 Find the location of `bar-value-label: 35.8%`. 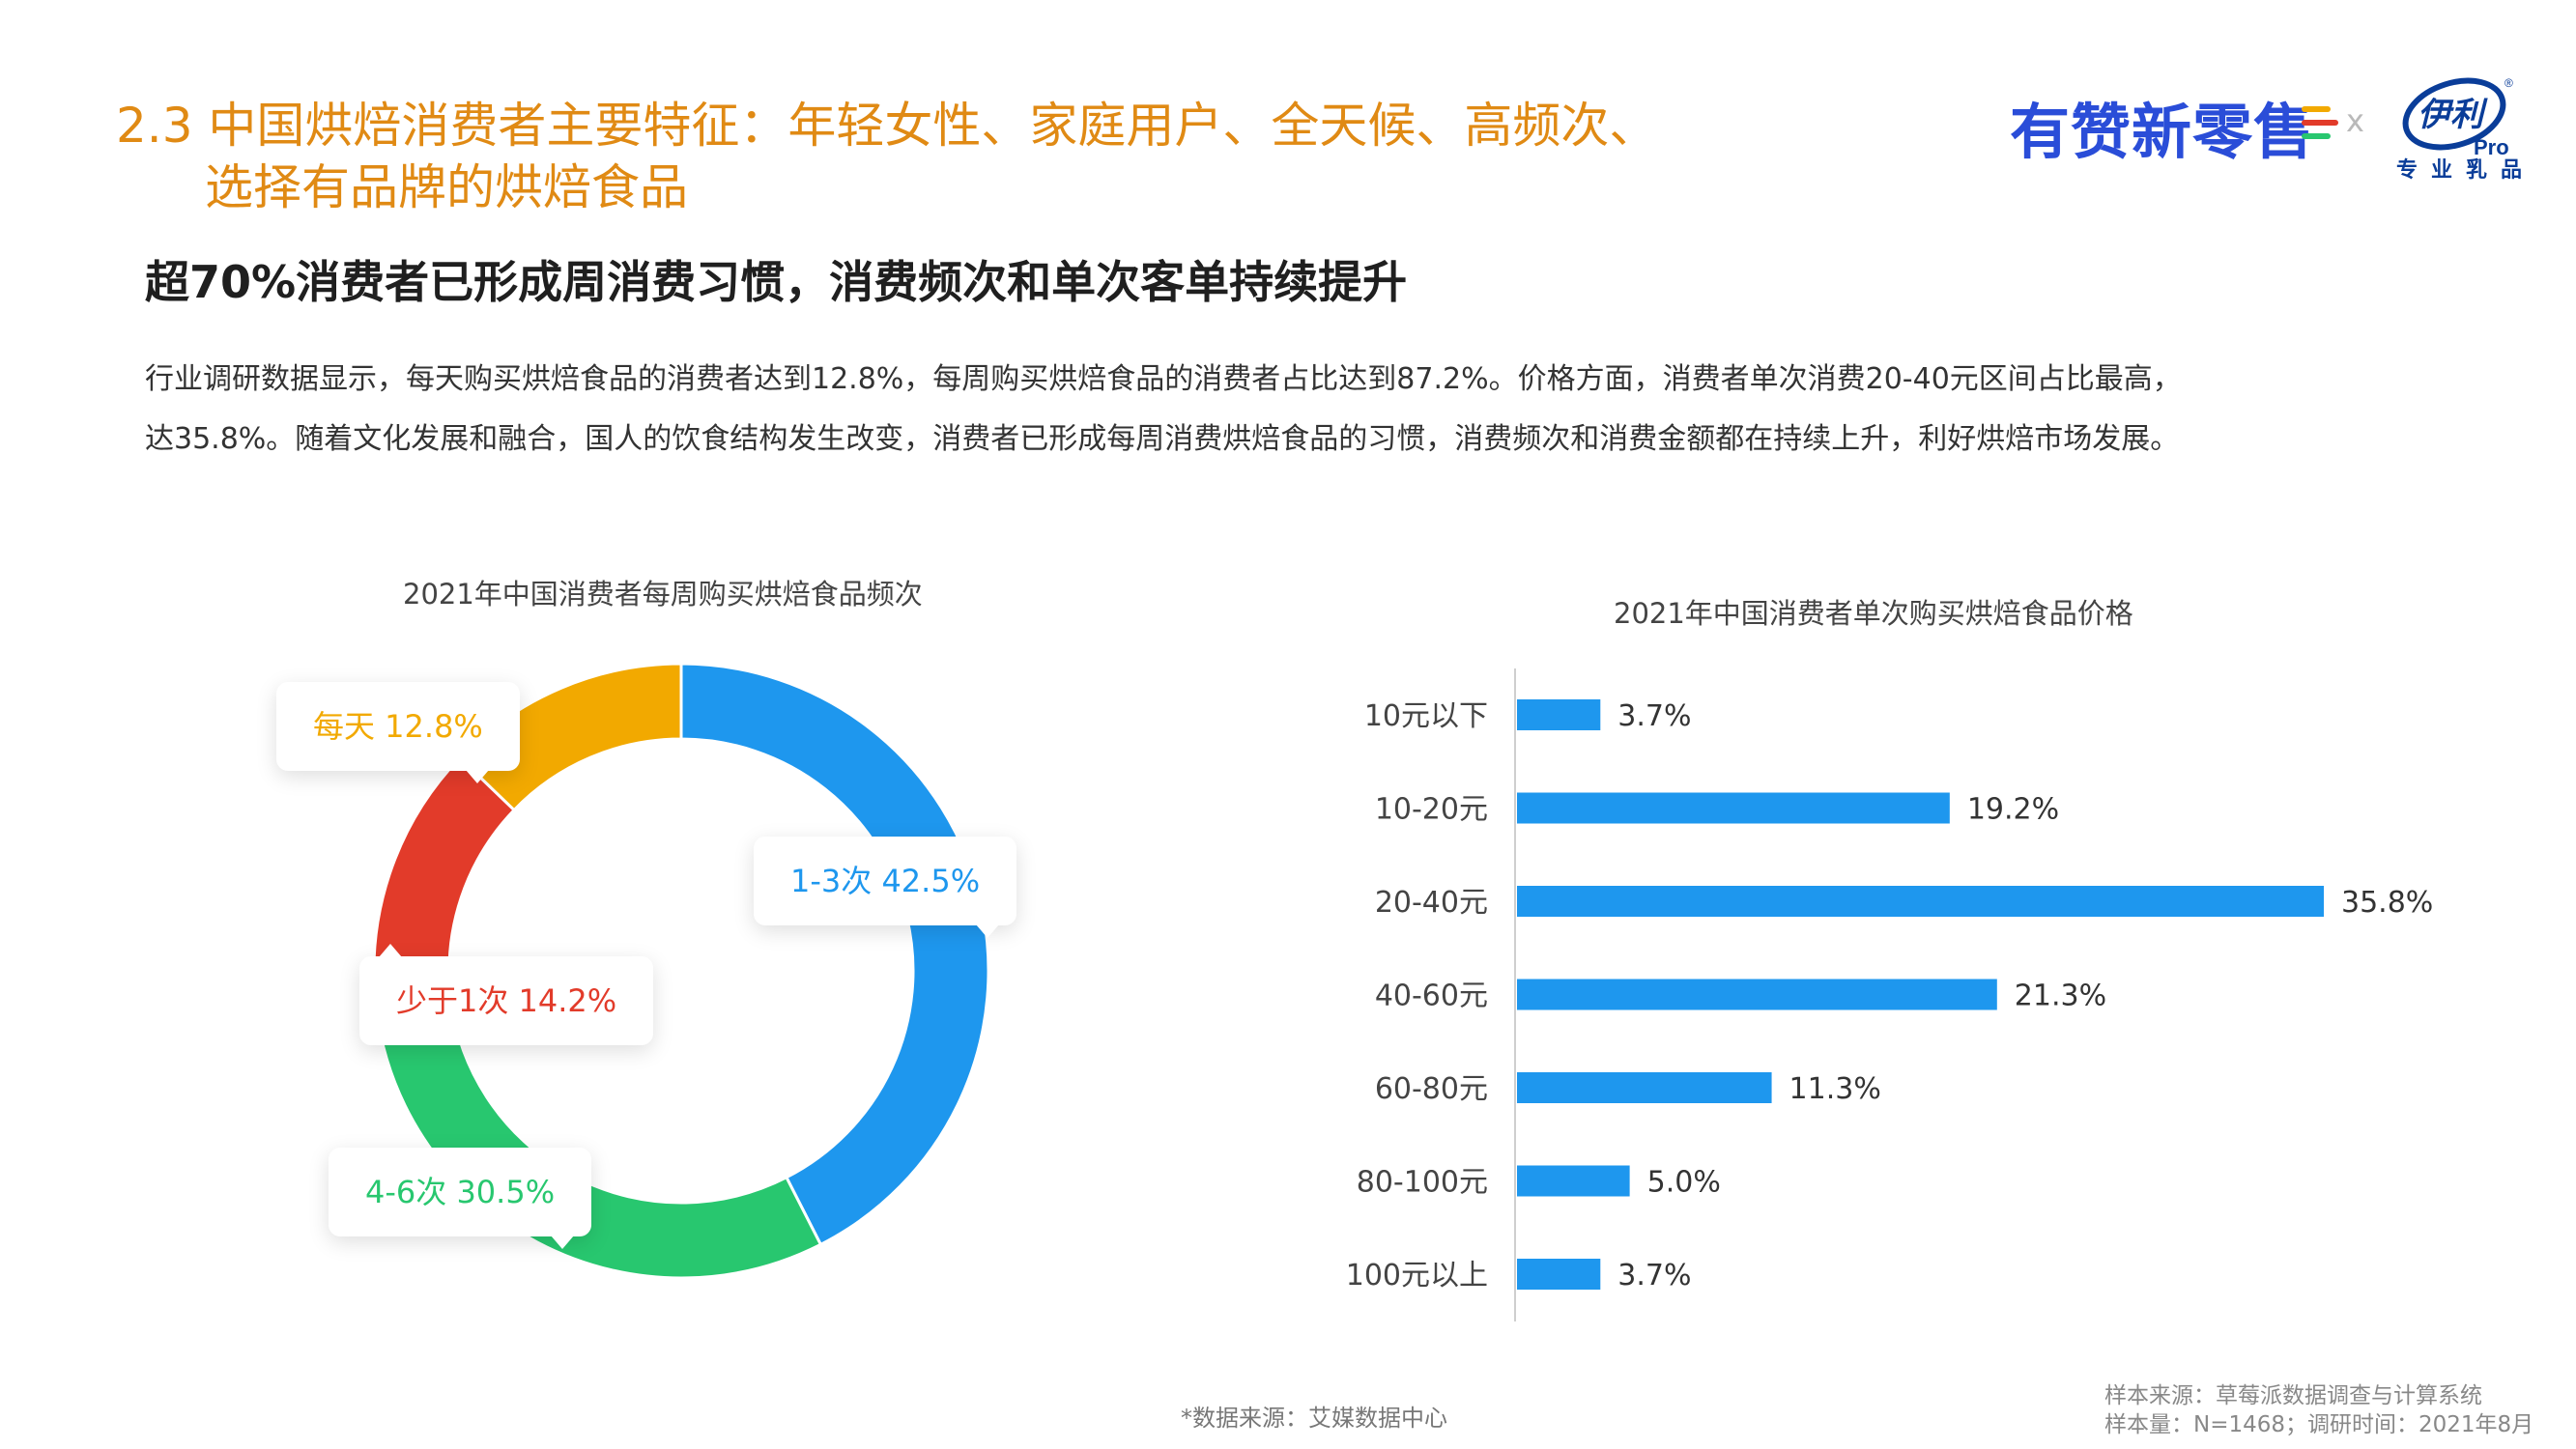

bar-value-label: 35.8% is located at coordinates (2387, 903).